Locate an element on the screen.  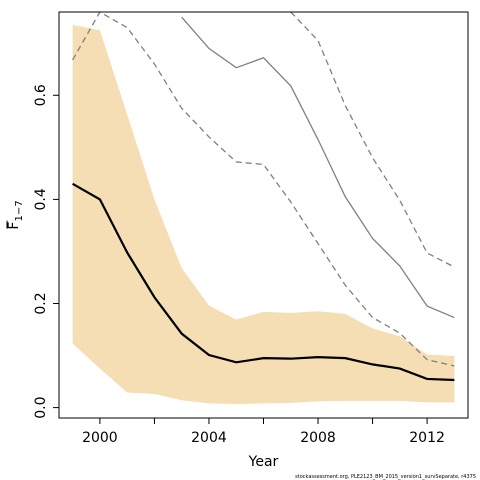
y-axis-label: F1−7 is located at coordinates (15, 214).